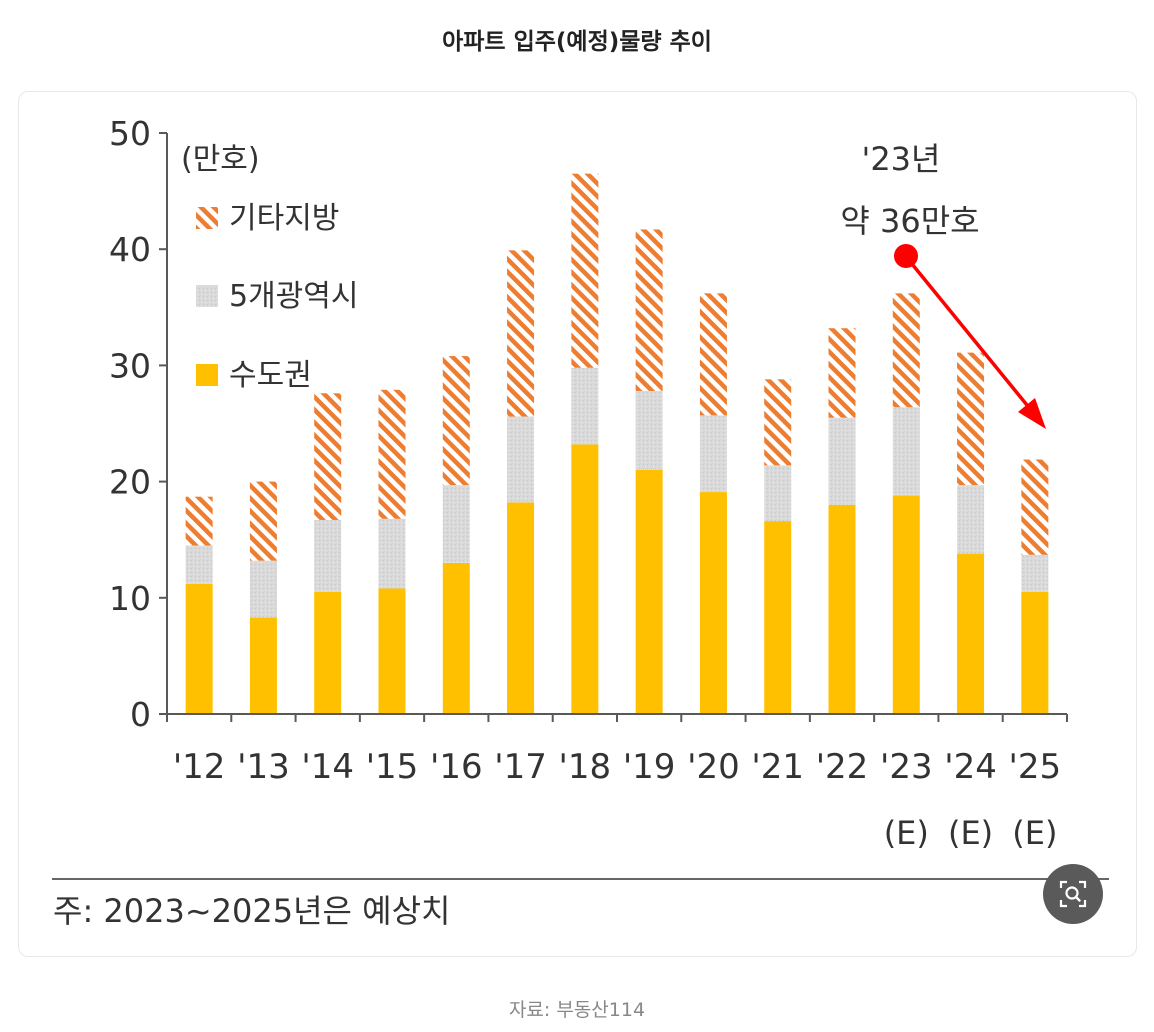  I want to click on x-tick-label: '16, so click(456, 767).